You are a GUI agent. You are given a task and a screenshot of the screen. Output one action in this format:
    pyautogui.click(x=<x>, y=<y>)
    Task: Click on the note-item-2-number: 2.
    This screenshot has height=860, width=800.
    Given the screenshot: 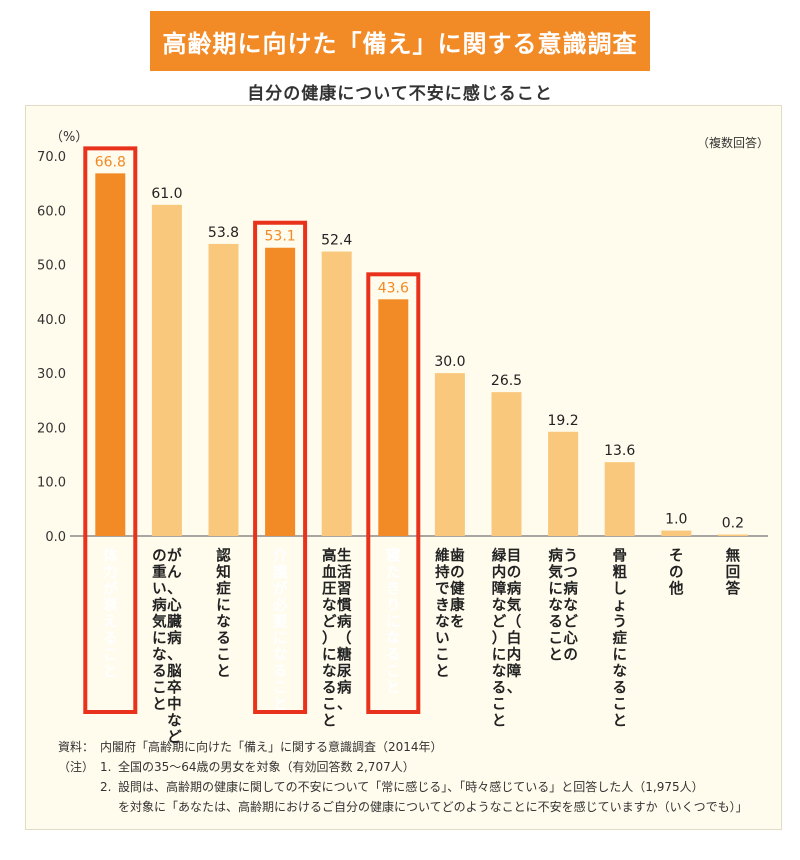 What is the action you would take?
    pyautogui.click(x=106, y=787)
    